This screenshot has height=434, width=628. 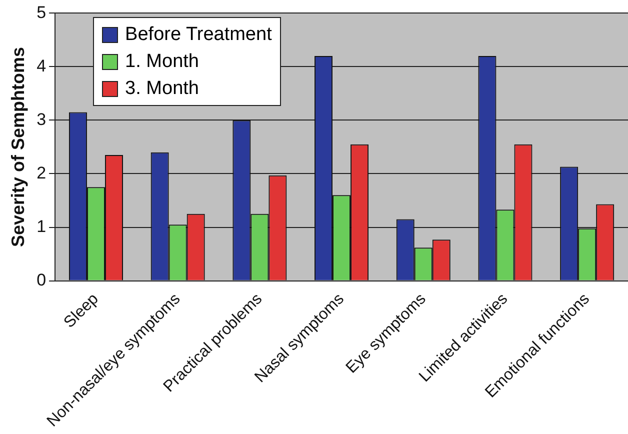 I want to click on legend-label: 1. Month, so click(x=162, y=62).